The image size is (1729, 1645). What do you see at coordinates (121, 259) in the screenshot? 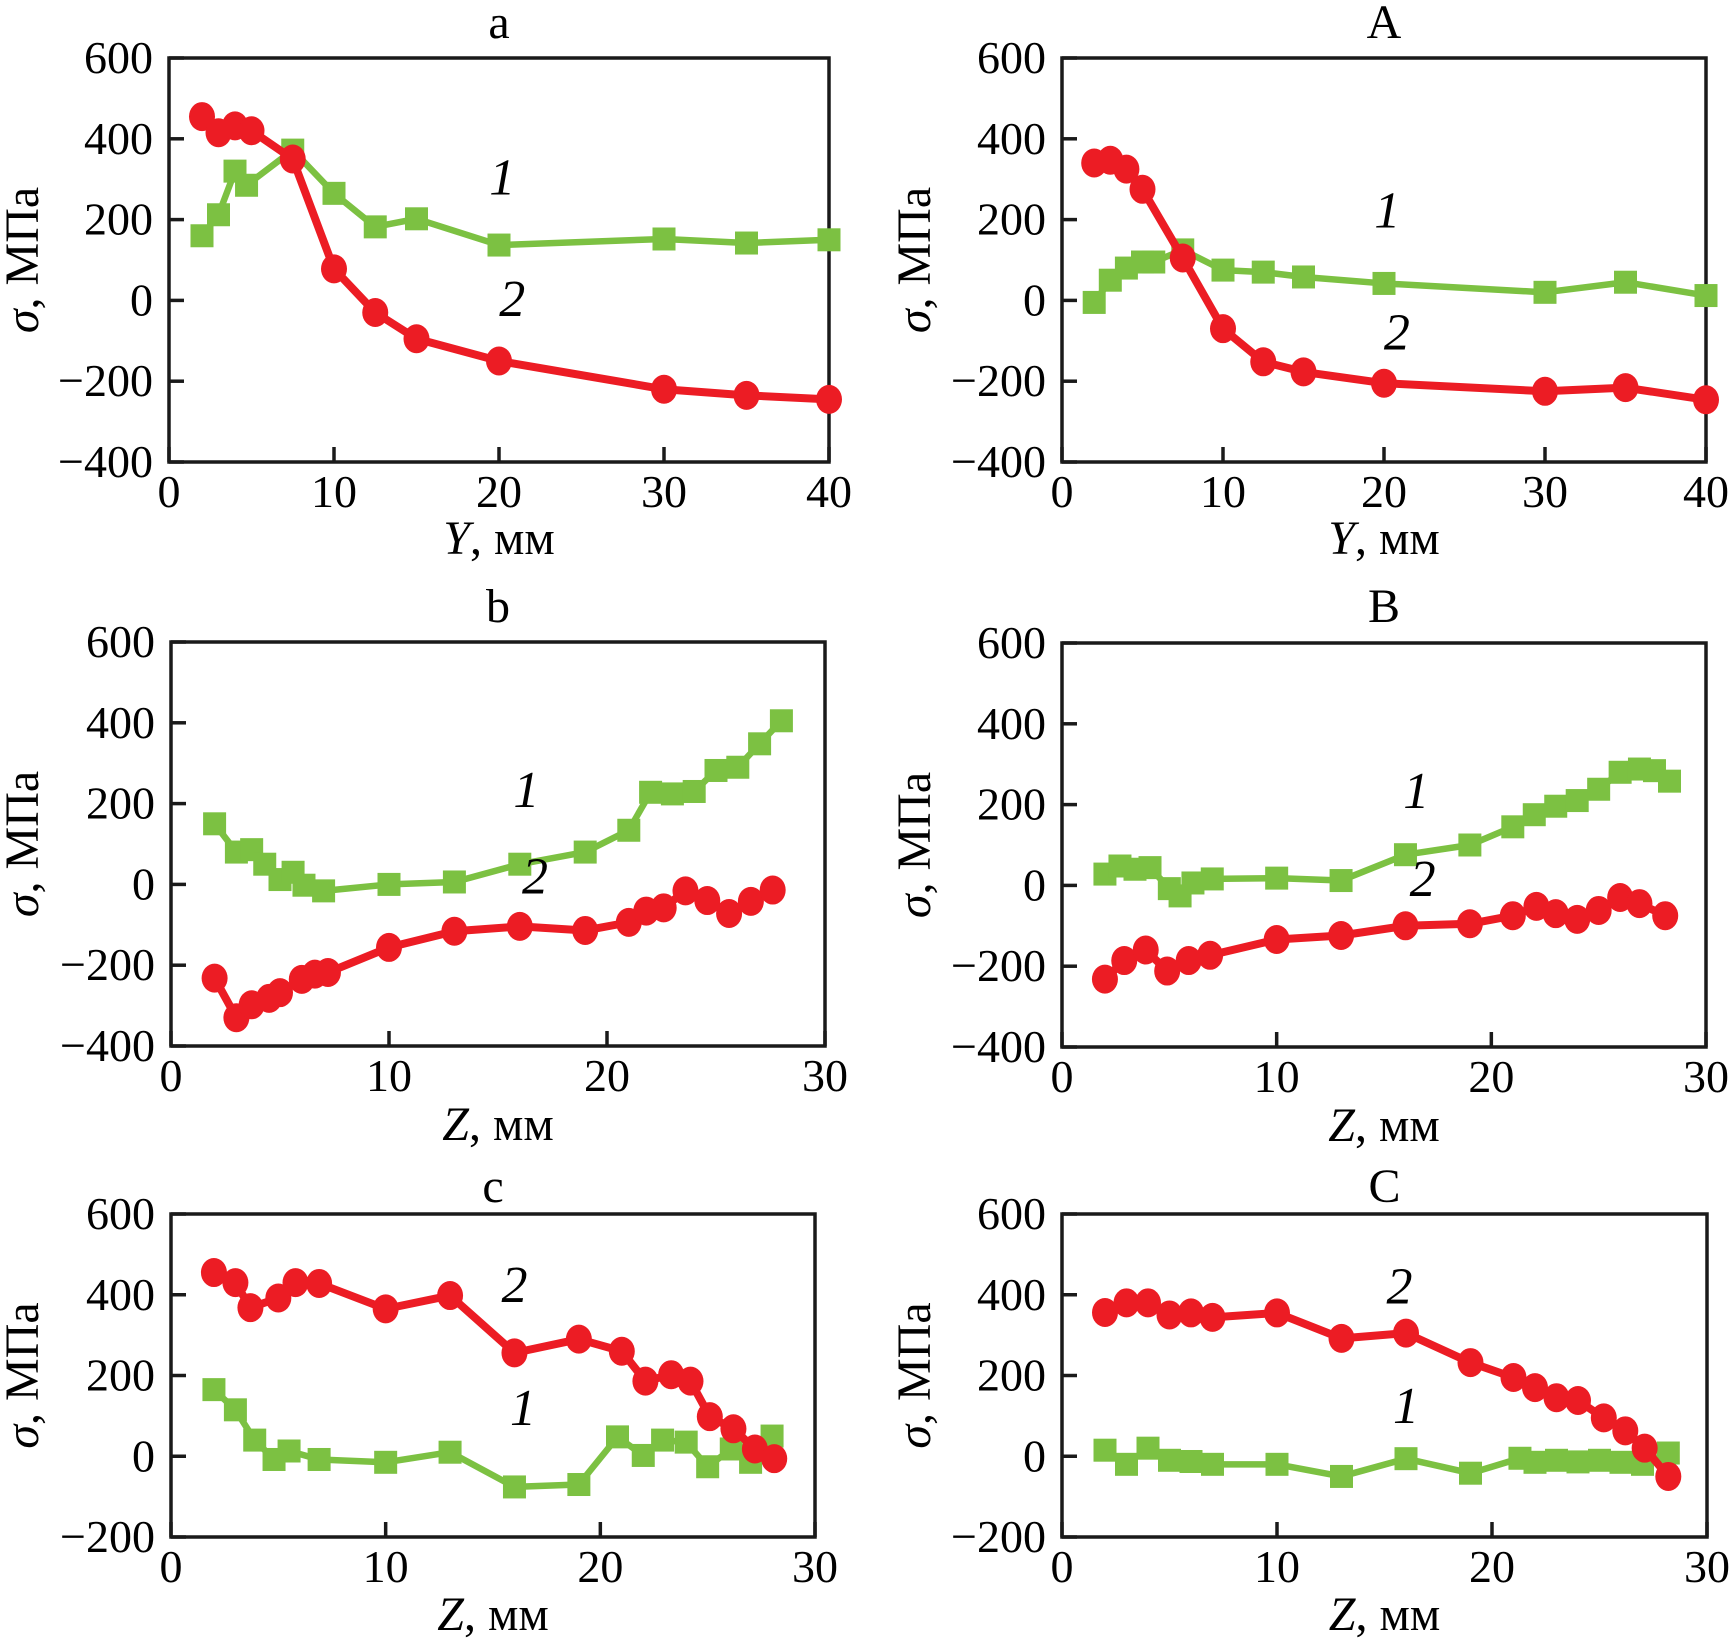
I see `panel-a-y-axis: 600 400 200 0 −200 −400` at bounding box center [121, 259].